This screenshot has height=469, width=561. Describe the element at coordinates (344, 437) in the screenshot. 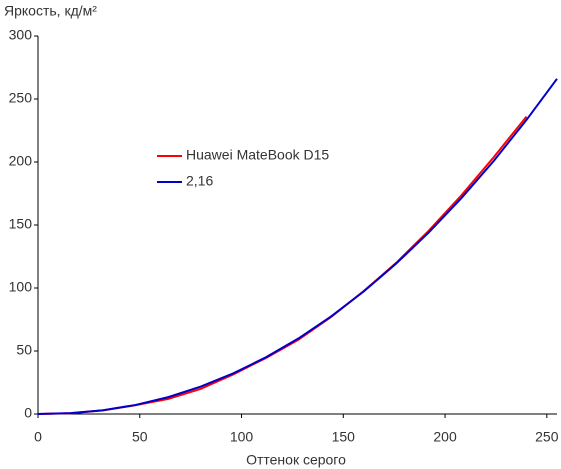

I see `x-tick-label: 150` at that location.